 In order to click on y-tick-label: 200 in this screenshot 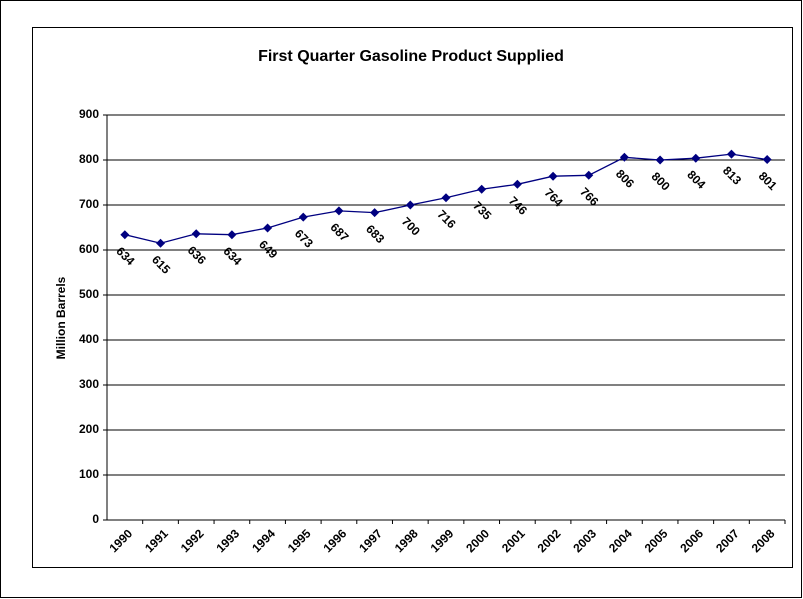, I will do `click(89, 429)`.